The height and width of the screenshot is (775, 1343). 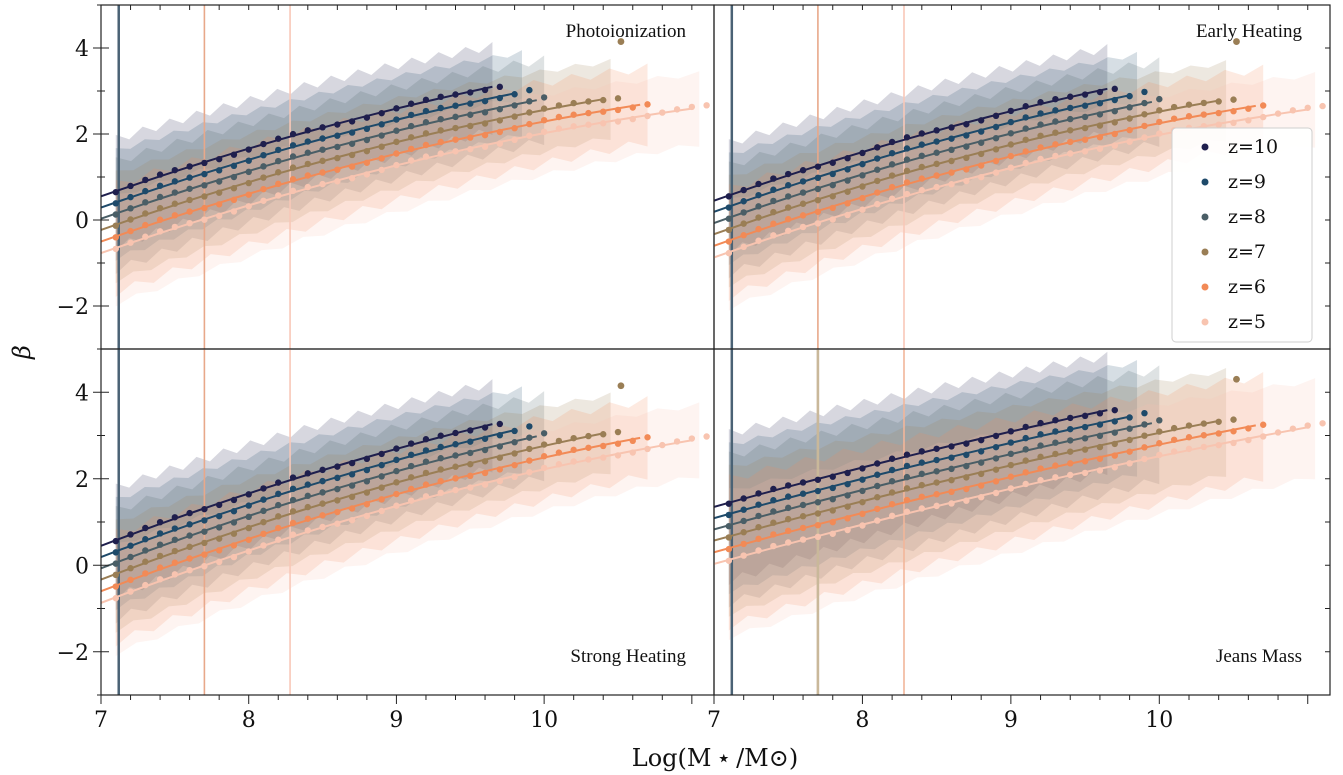 I want to click on y-tick-label: 4, so click(x=82, y=49).